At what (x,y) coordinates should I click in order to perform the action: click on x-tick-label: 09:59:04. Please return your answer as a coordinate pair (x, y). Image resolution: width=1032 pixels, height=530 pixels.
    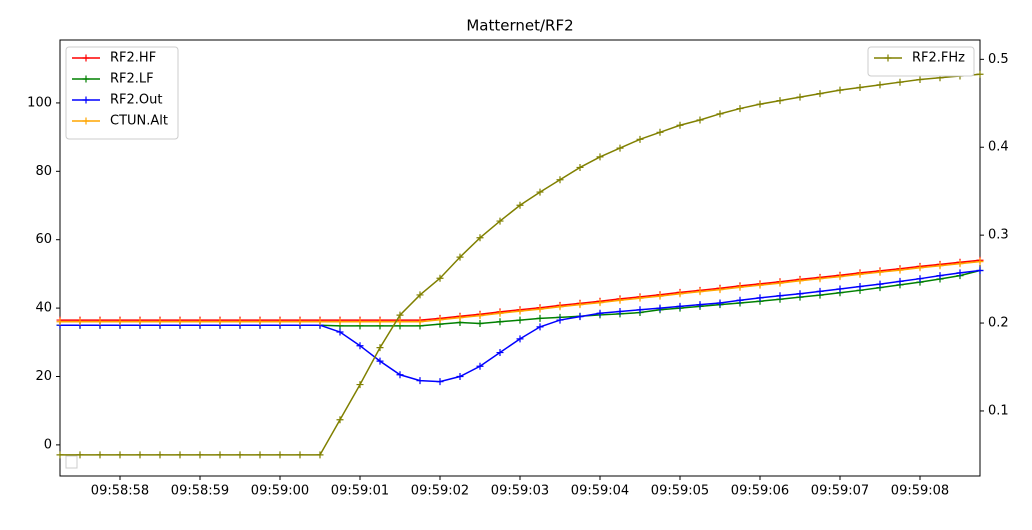
    Looking at the image, I should click on (600, 491).